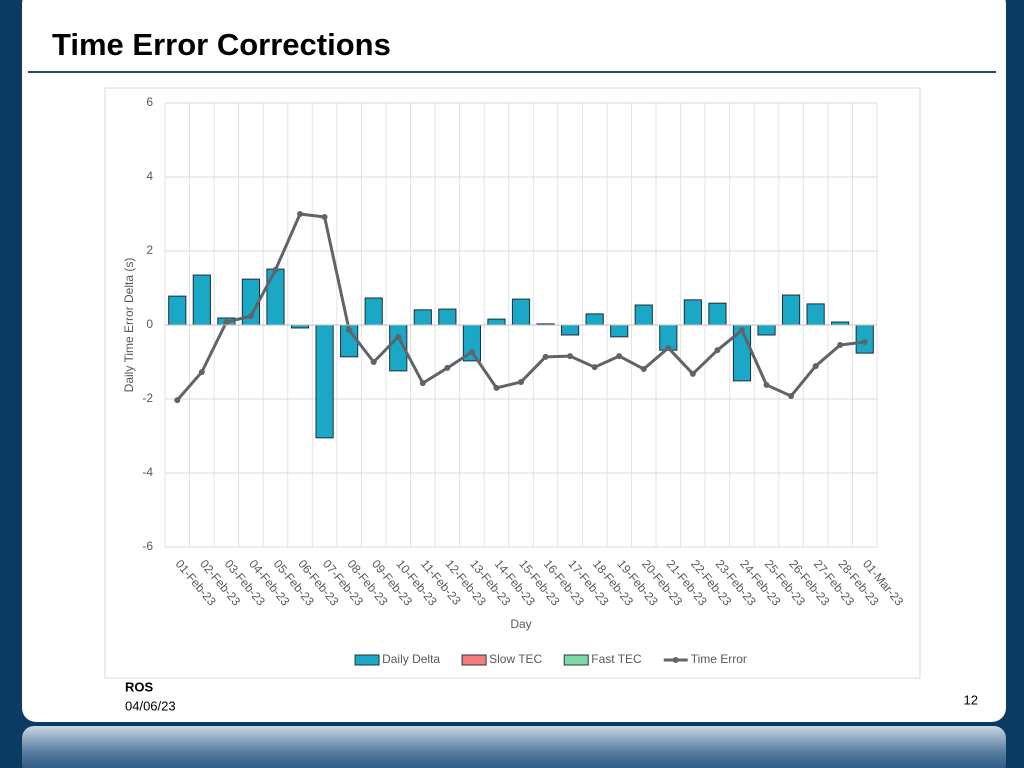 The width and height of the screenshot is (1024, 768). What do you see at coordinates (675, 660) in the screenshot?
I see `legend-swatch-dot` at bounding box center [675, 660].